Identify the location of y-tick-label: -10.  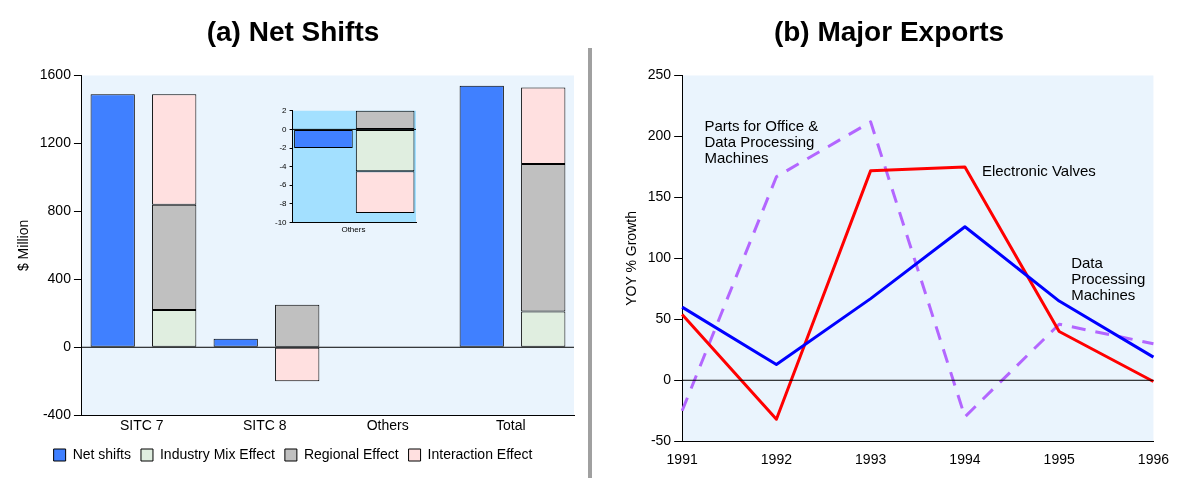
(281, 222).